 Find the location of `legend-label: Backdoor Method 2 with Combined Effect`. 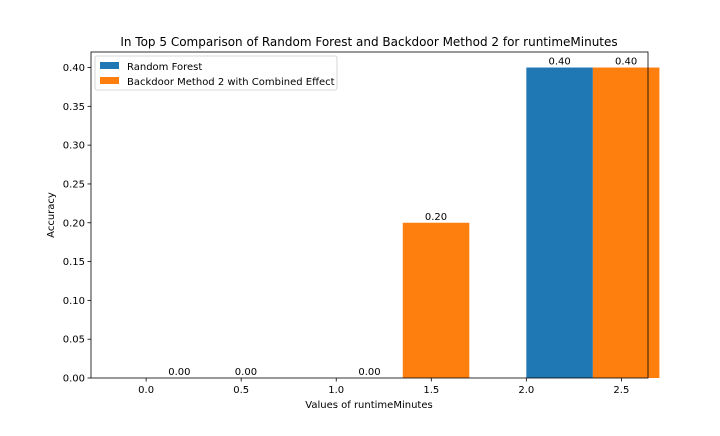

legend-label: Backdoor Method 2 with Combined Effect is located at coordinates (231, 82).